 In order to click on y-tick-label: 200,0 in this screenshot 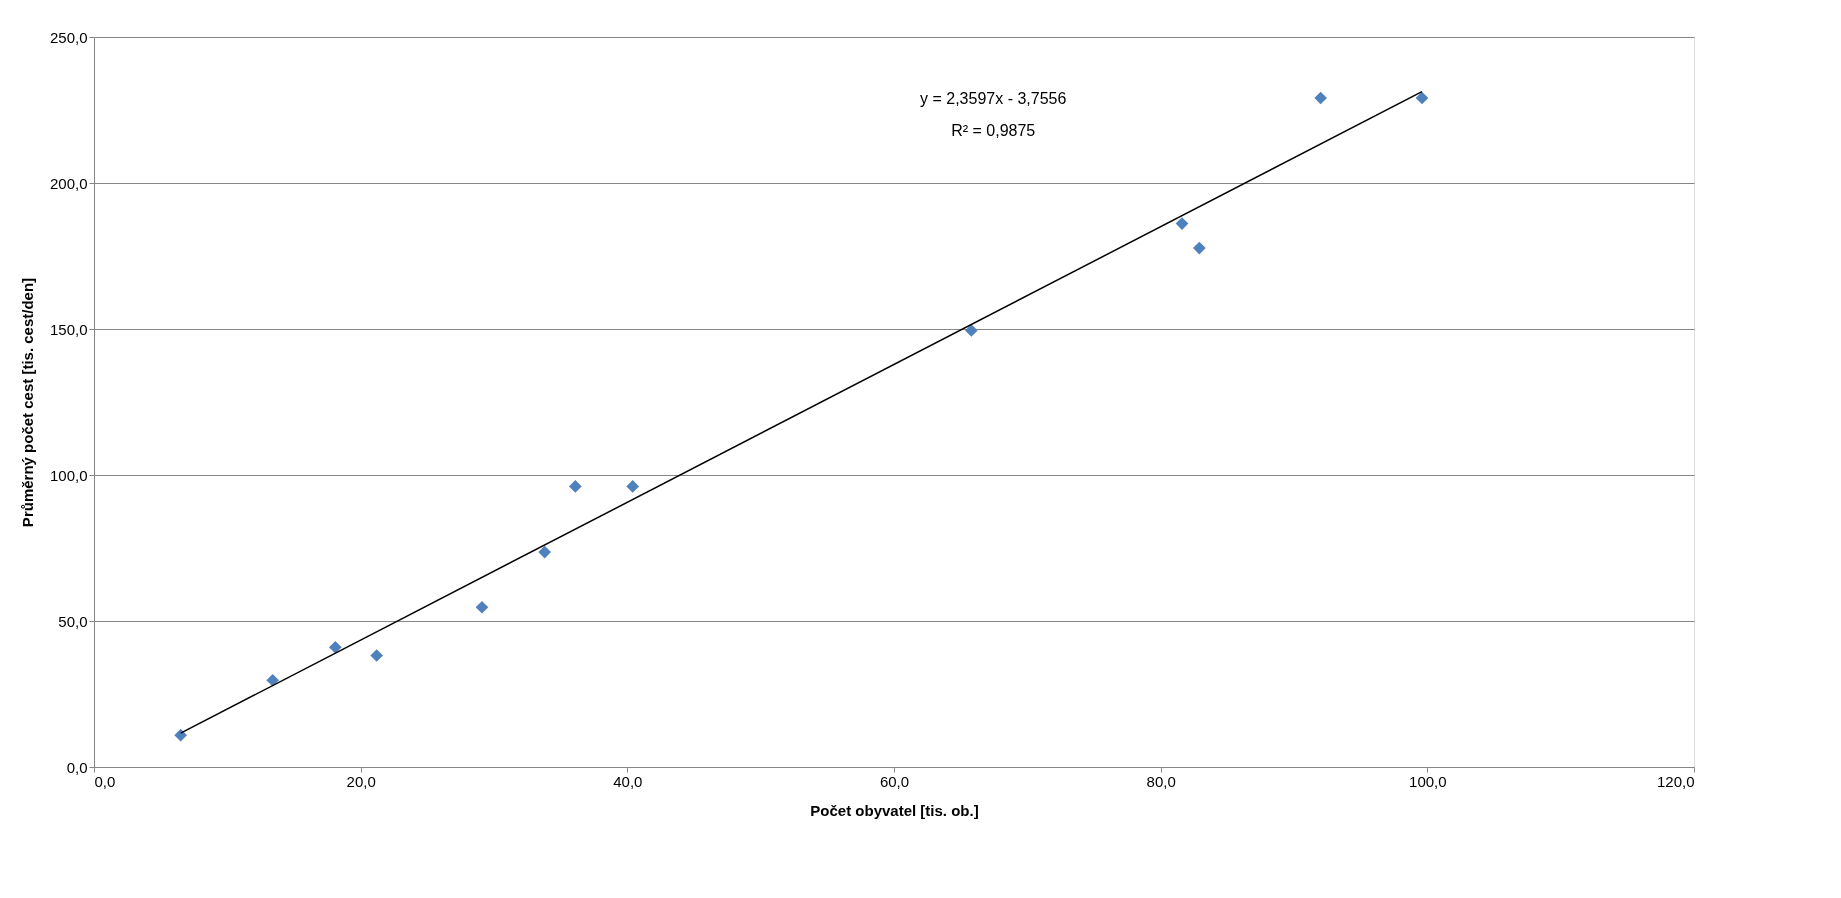, I will do `click(68, 183)`.